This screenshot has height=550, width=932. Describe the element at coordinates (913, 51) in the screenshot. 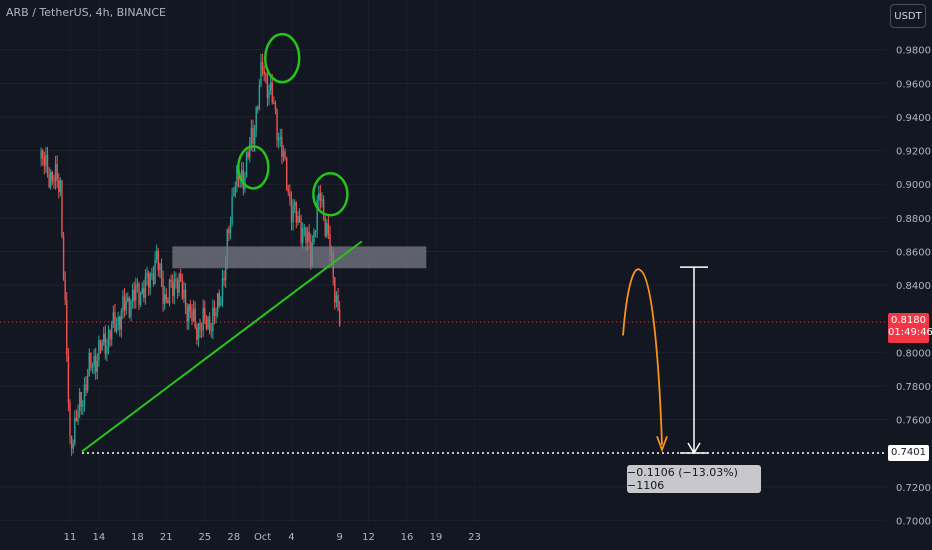

I see `y-tick-label: 0.9800` at that location.